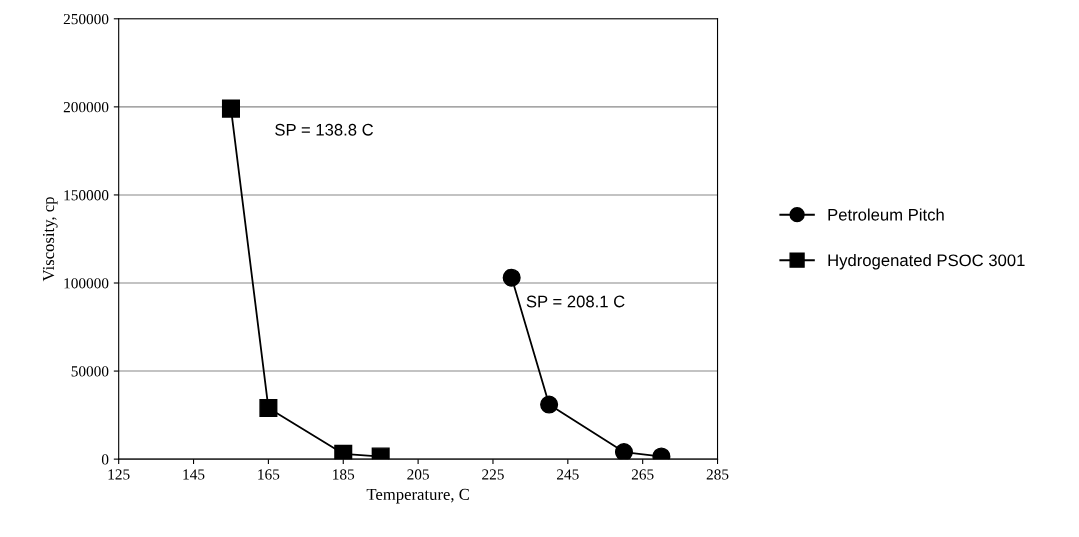 This screenshot has height=537, width=1079. Describe the element at coordinates (50, 239) in the screenshot. I see `y-axis-title: Viscosity, cp` at that location.